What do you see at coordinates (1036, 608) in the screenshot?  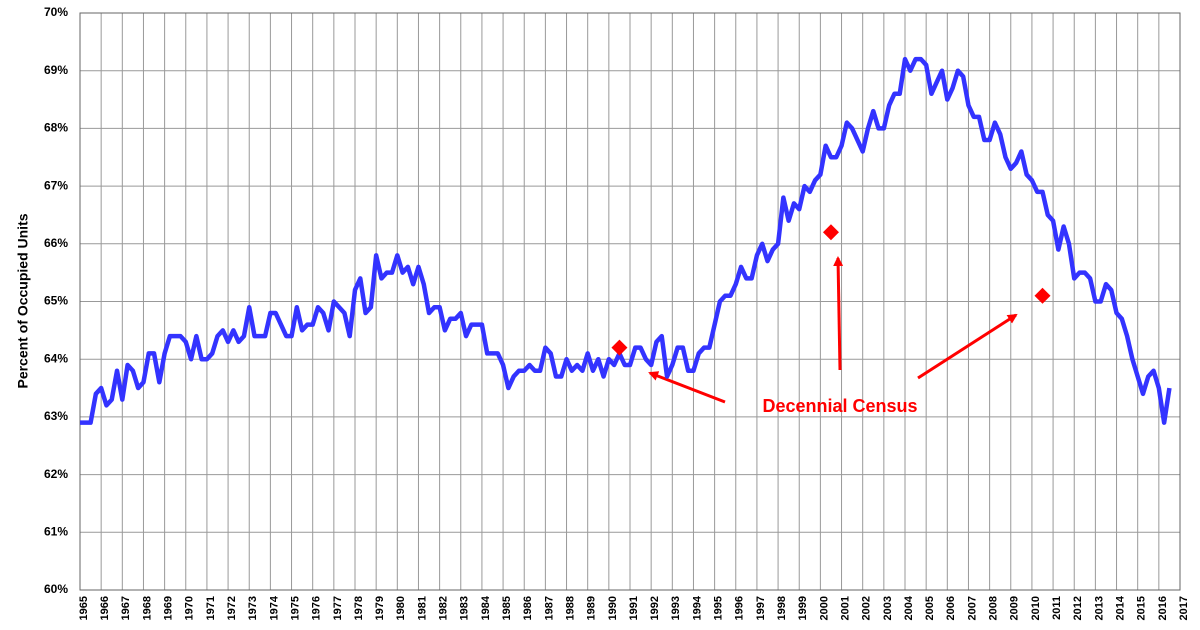 I see `x-tick-label: 2010` at bounding box center [1036, 608].